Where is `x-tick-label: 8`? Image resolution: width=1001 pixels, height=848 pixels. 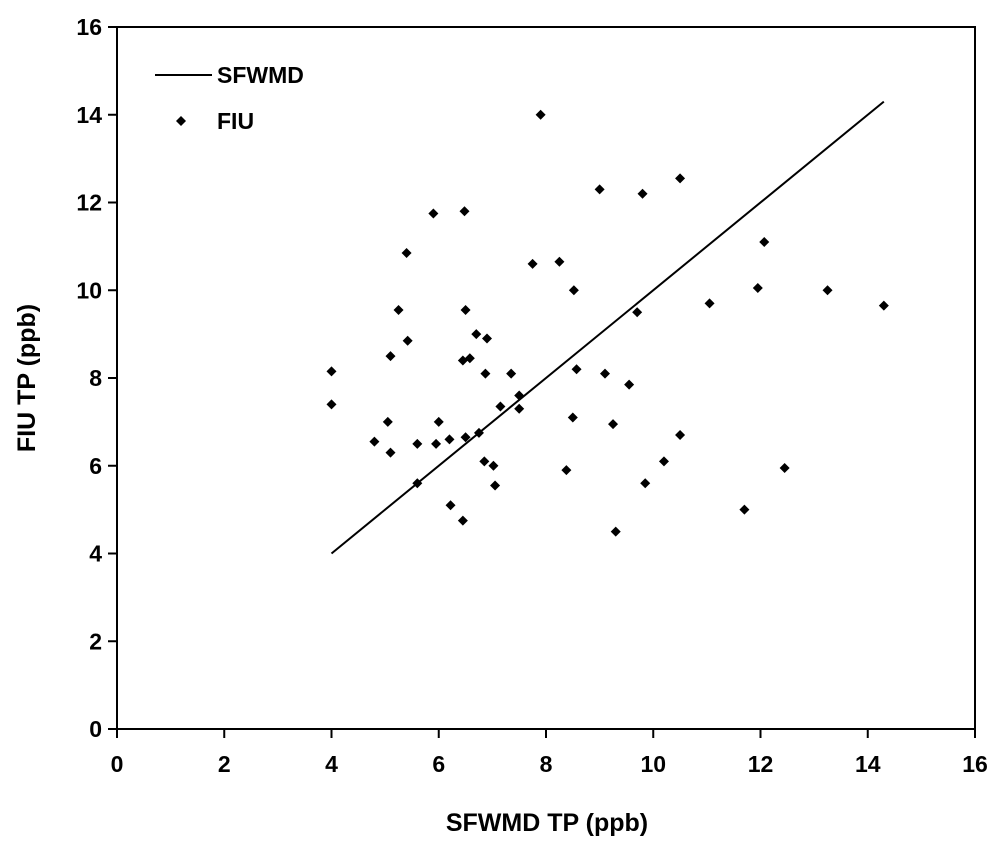
x-tick-label: 8 is located at coordinates (546, 764).